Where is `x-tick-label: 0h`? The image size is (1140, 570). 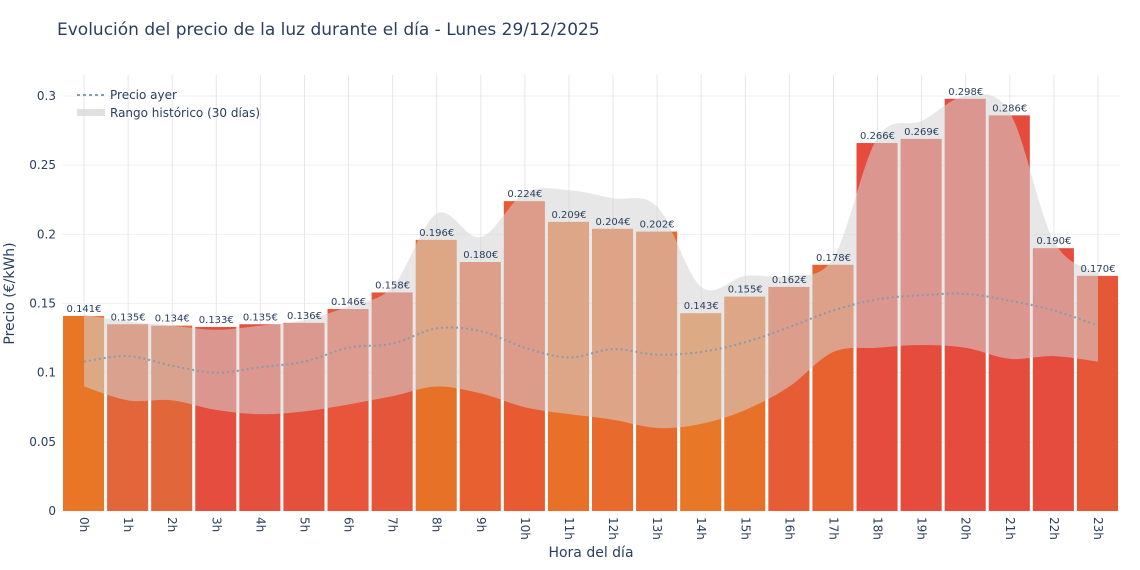
x-tick-label: 0h is located at coordinates (84, 524).